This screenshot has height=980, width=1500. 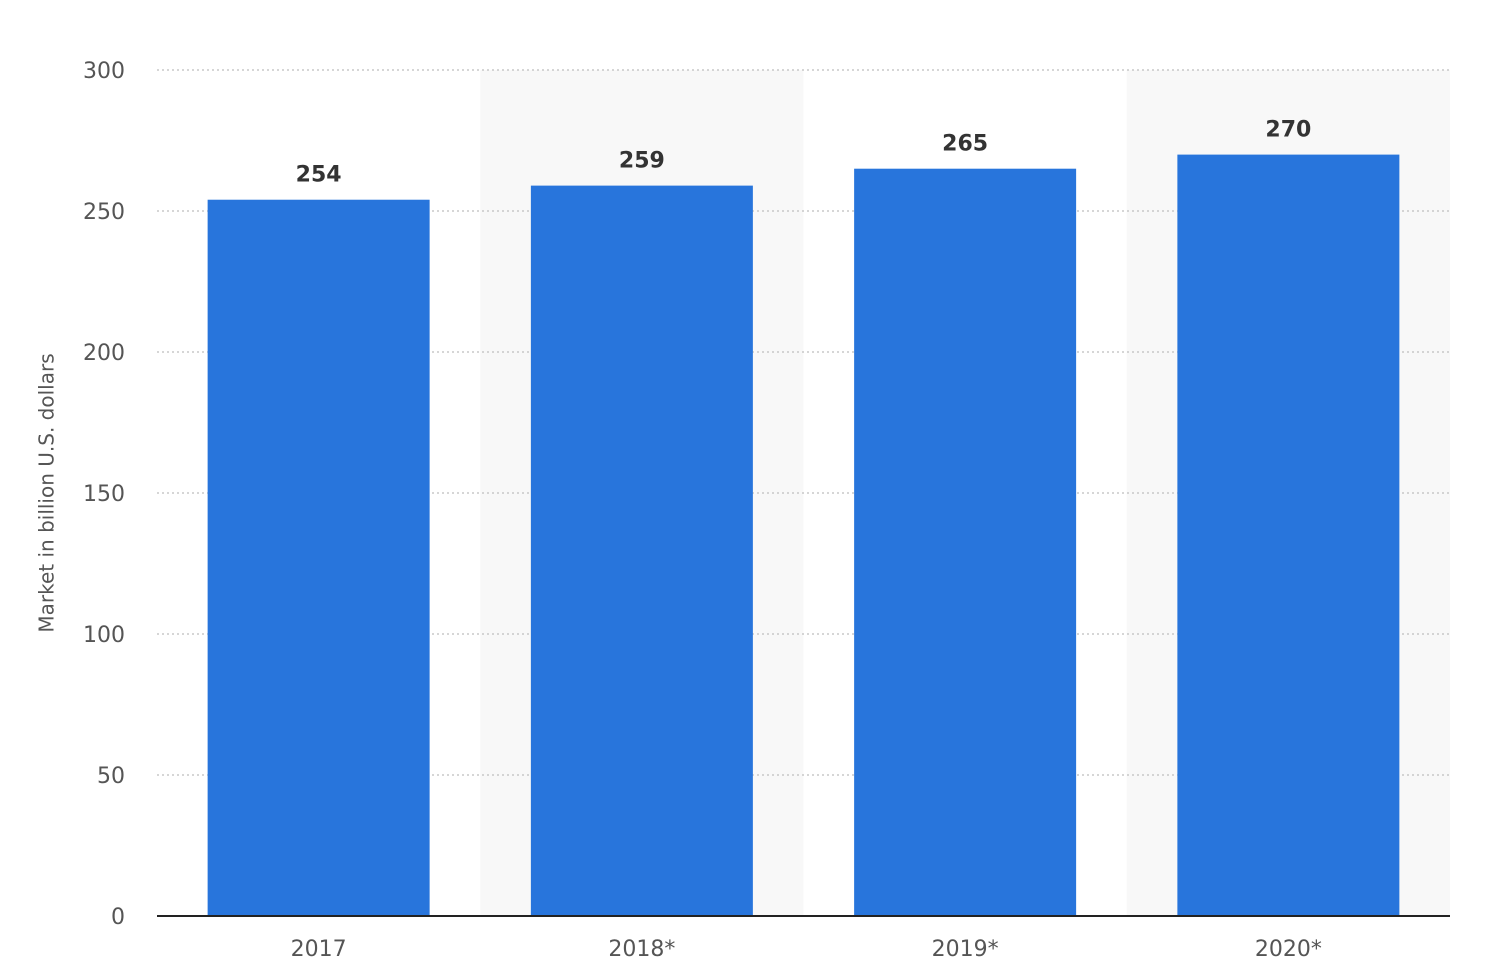 What do you see at coordinates (1288, 130) in the screenshot?
I see `value-label: 270` at bounding box center [1288, 130].